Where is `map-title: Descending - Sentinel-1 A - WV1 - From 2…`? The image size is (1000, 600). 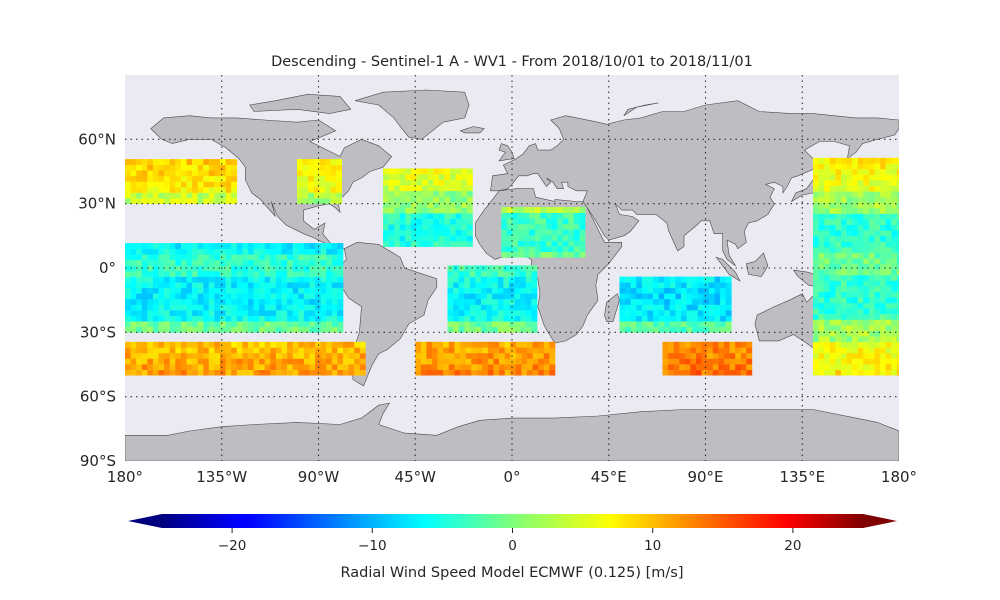
map-title: Descending - Sentinel-1 A - WV1 - From 2… is located at coordinates (512, 62).